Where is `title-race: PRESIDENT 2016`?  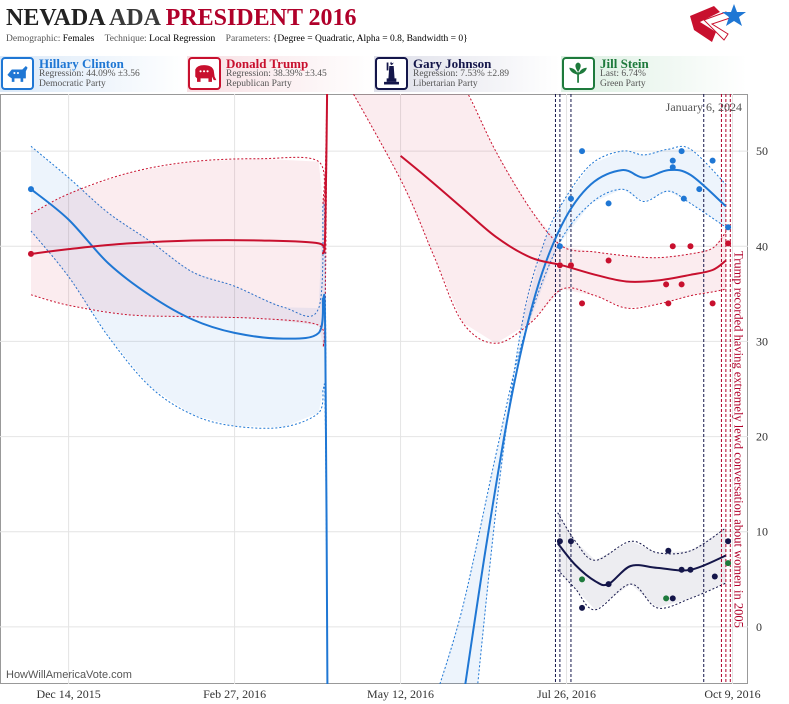
title-race: PRESIDENT 2016 is located at coordinates (261, 18).